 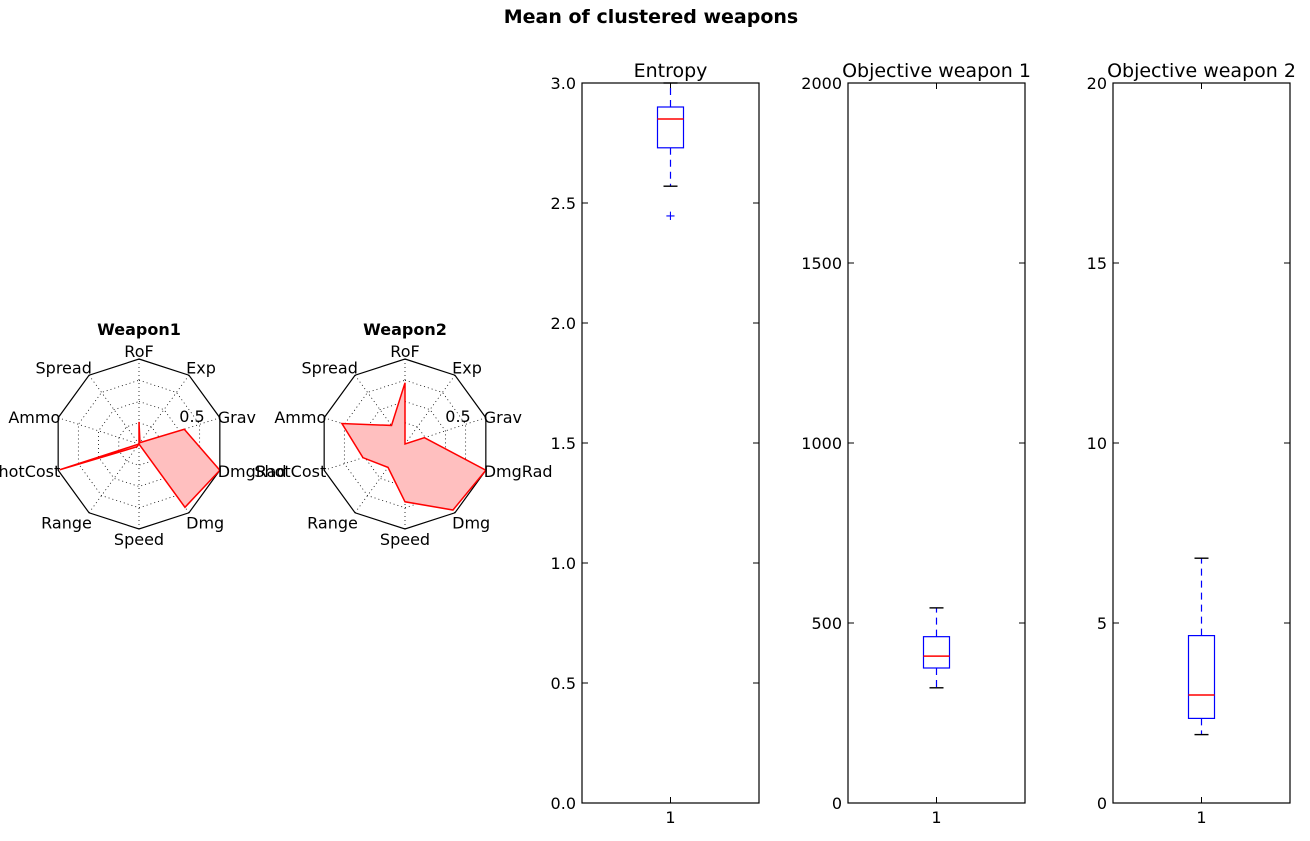 What do you see at coordinates (405, 539) in the screenshot?
I see `radar-weapon2-axis-label-speed: Speed` at bounding box center [405, 539].